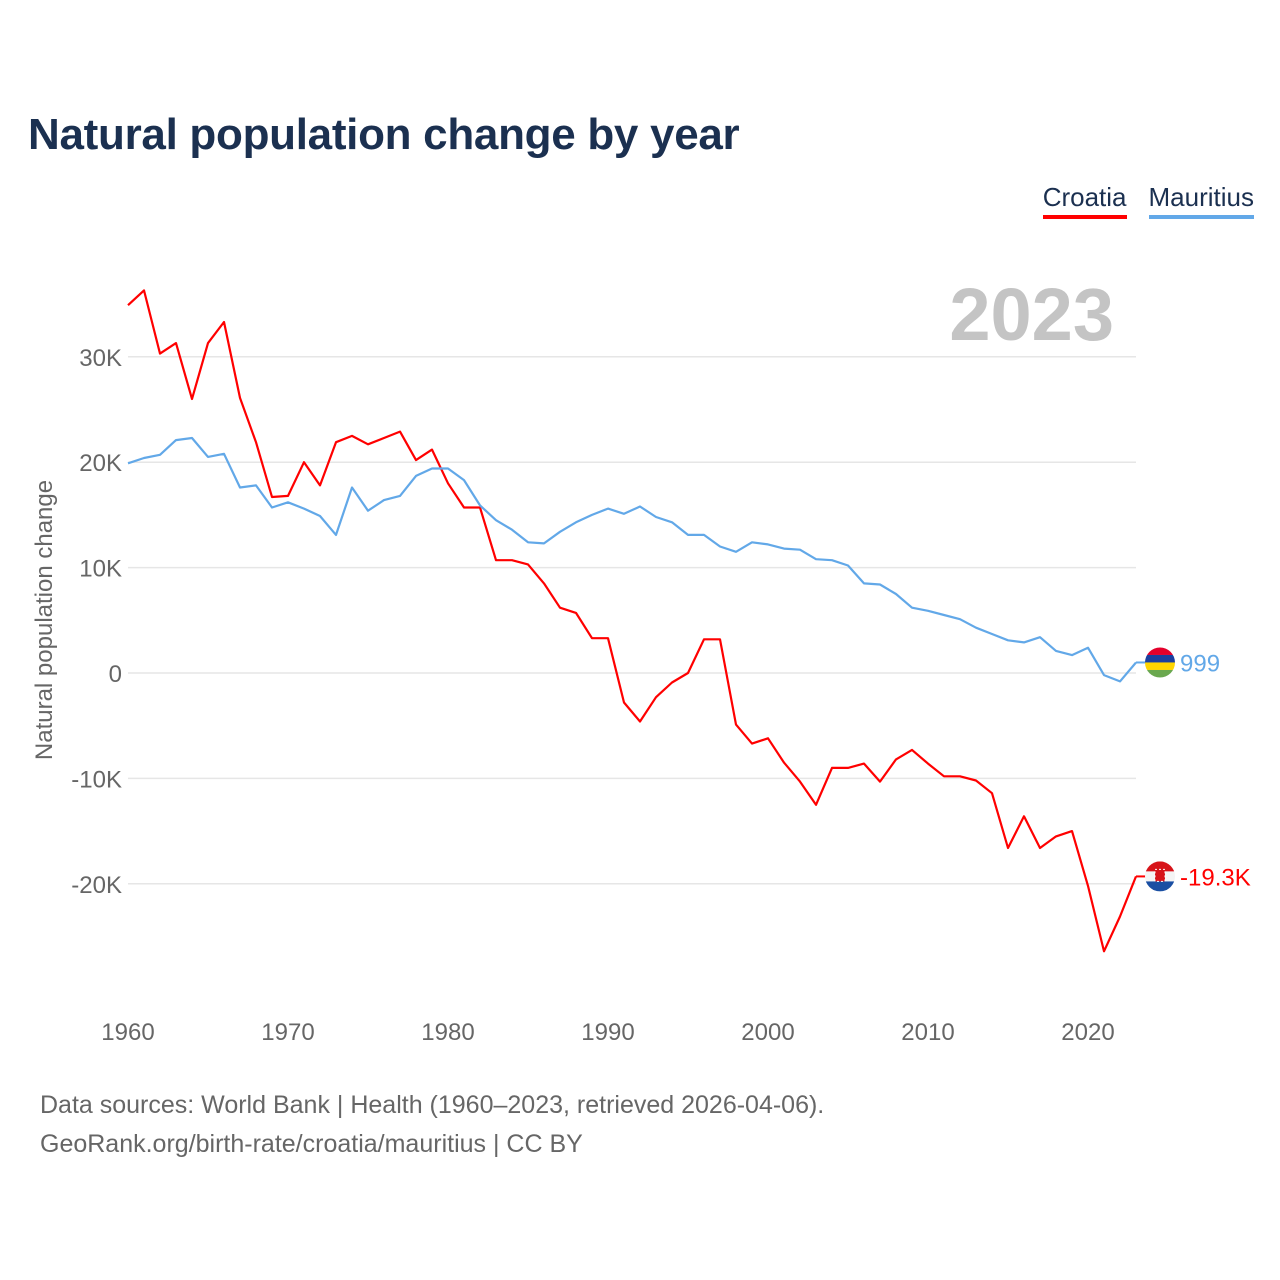 This screenshot has width=1280, height=1280. I want to click on x-tick-label: 2000, so click(767, 1032).